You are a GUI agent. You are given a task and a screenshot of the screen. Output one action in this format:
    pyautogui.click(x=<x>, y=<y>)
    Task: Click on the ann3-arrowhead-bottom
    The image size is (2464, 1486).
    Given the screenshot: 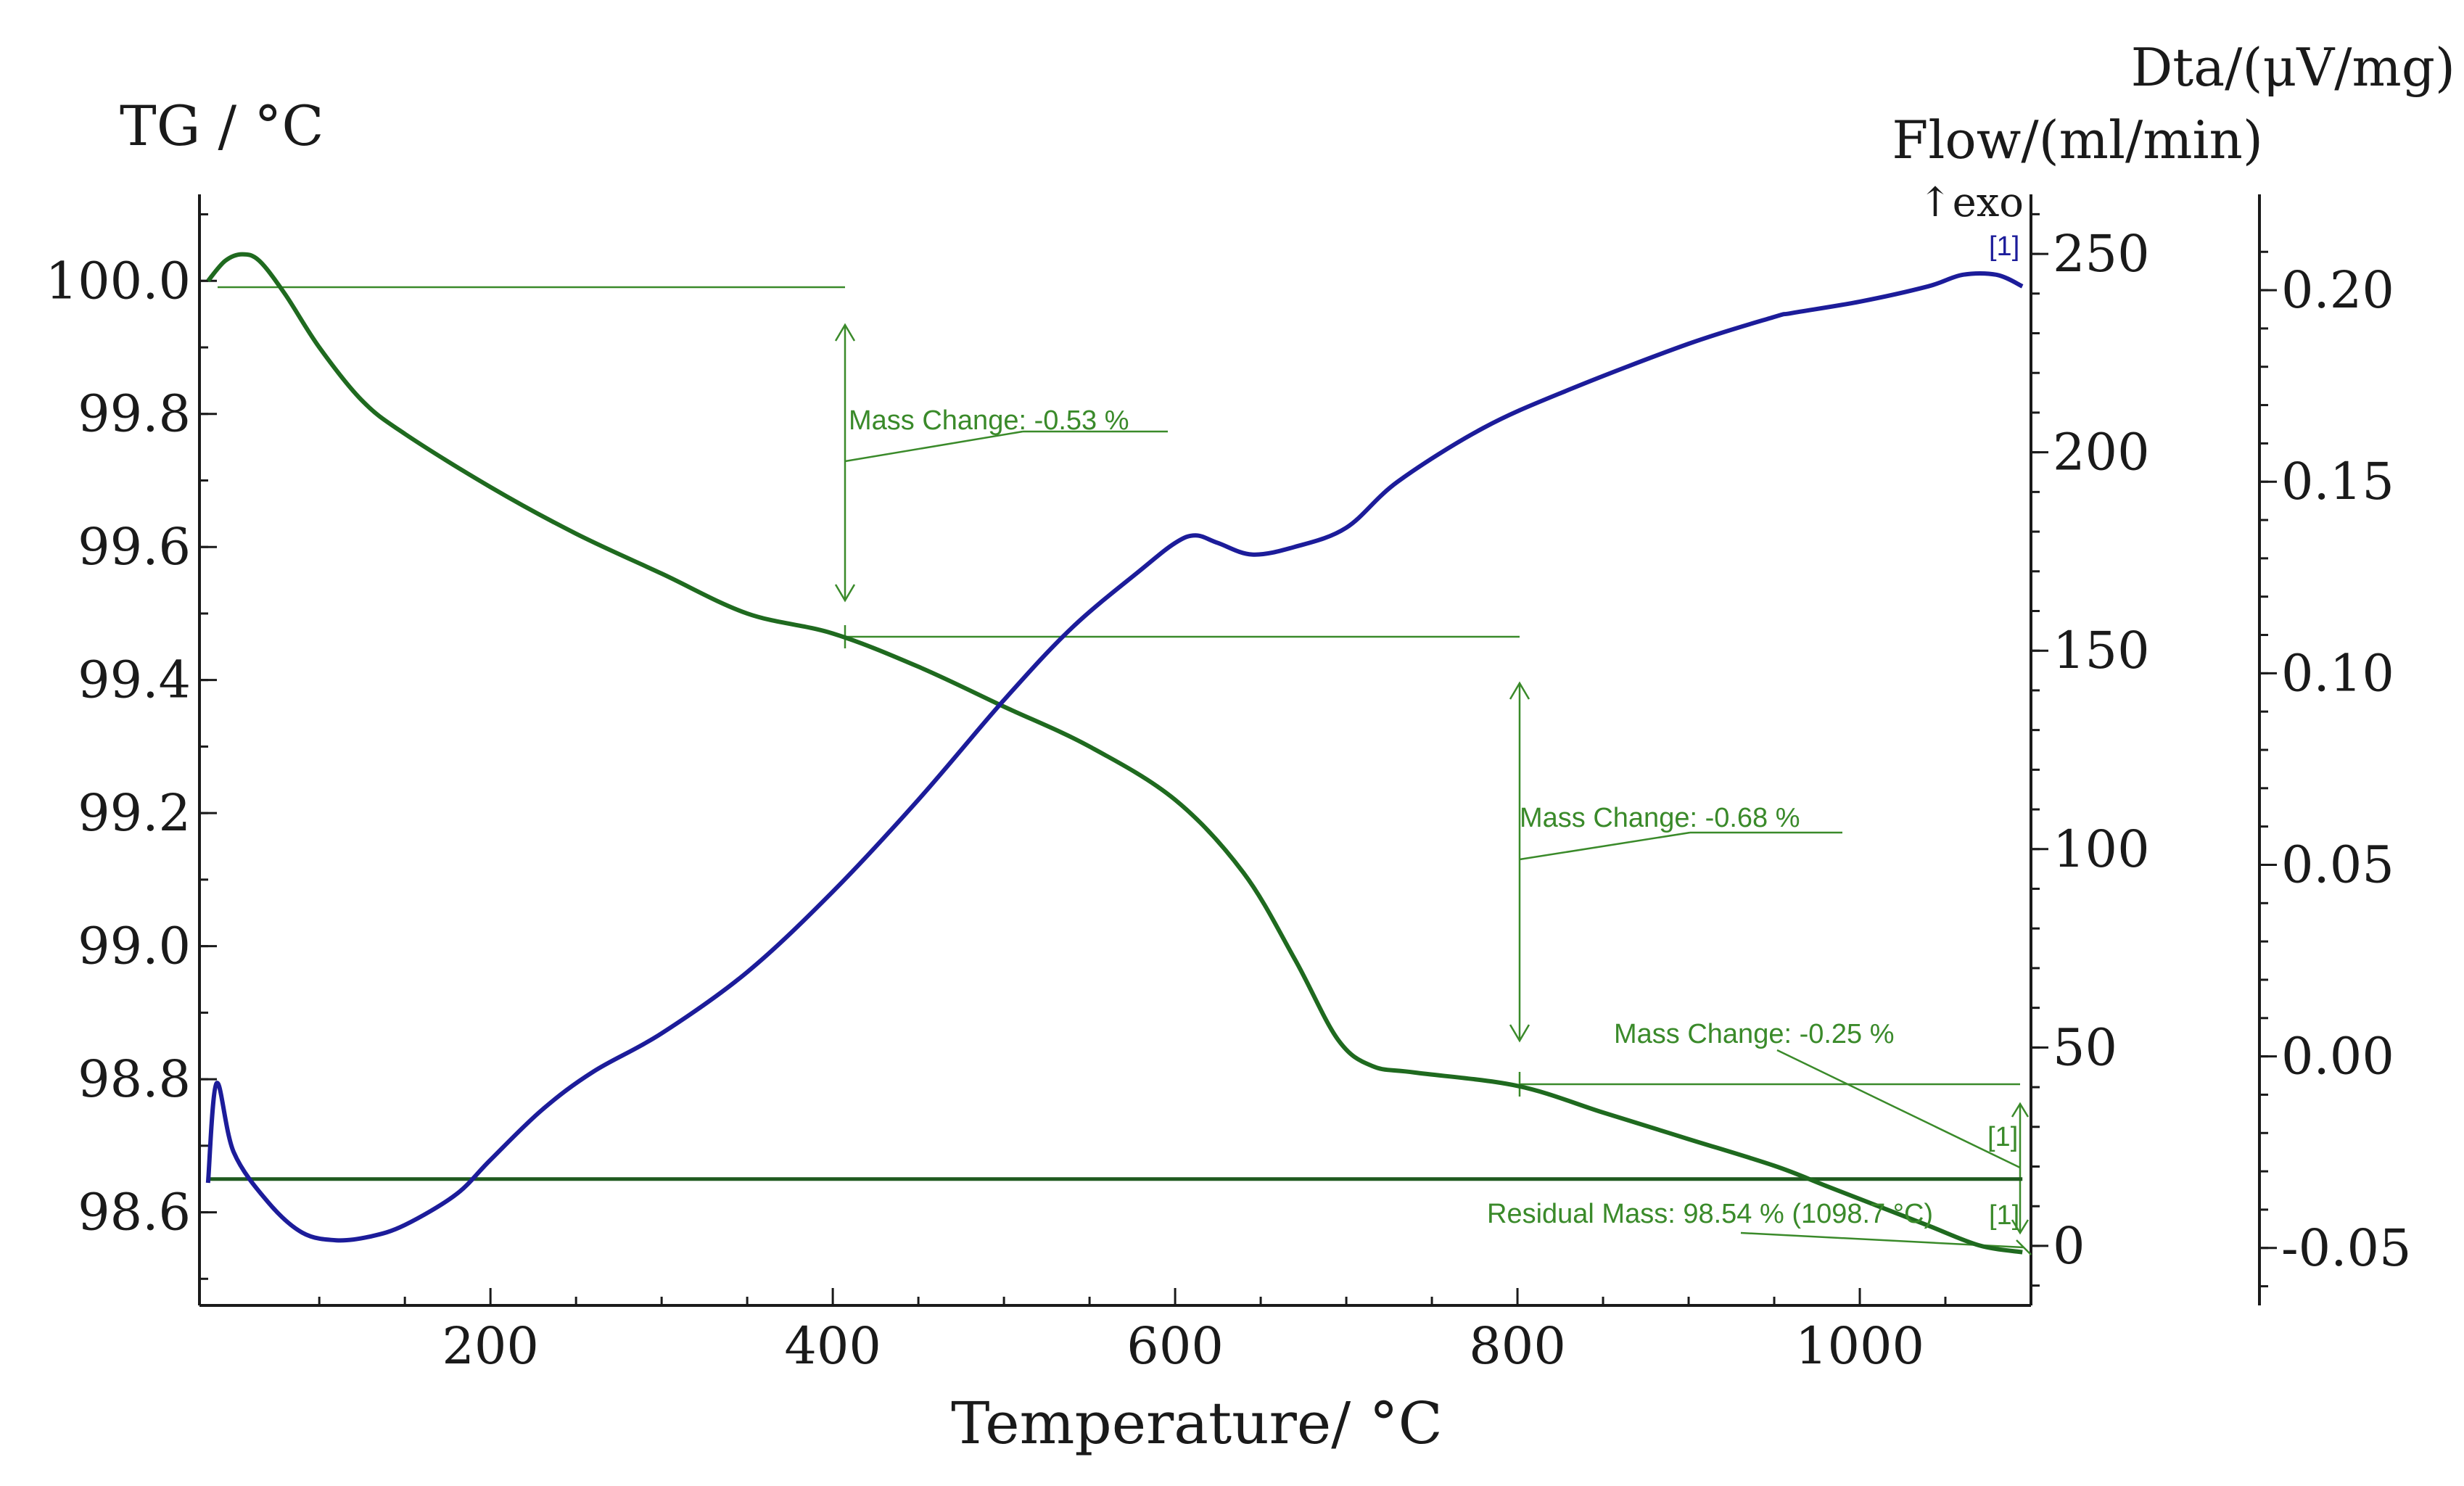 What is the action you would take?
    pyautogui.click(x=2020, y=1227)
    